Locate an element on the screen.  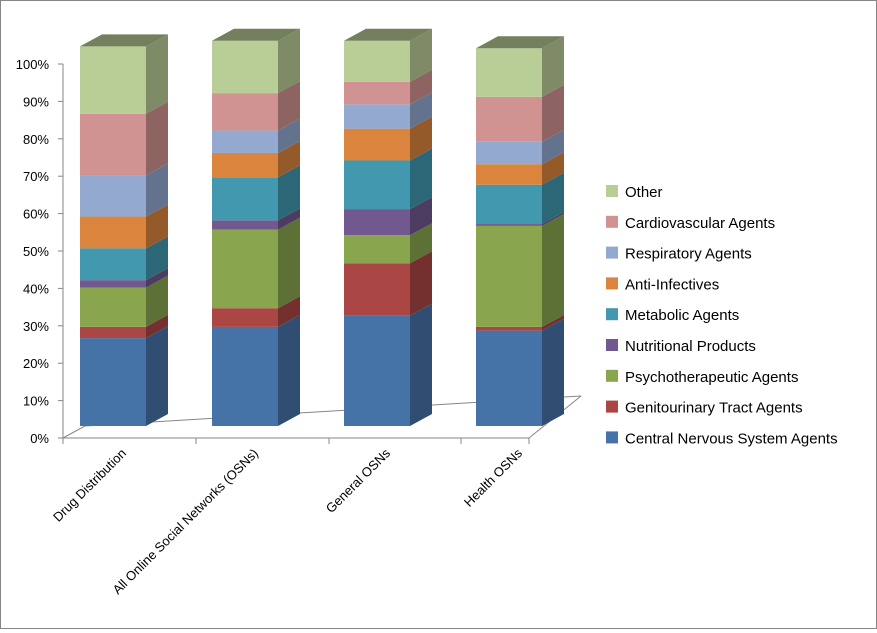
y-tick-label: 40% is located at coordinates (36, 288).